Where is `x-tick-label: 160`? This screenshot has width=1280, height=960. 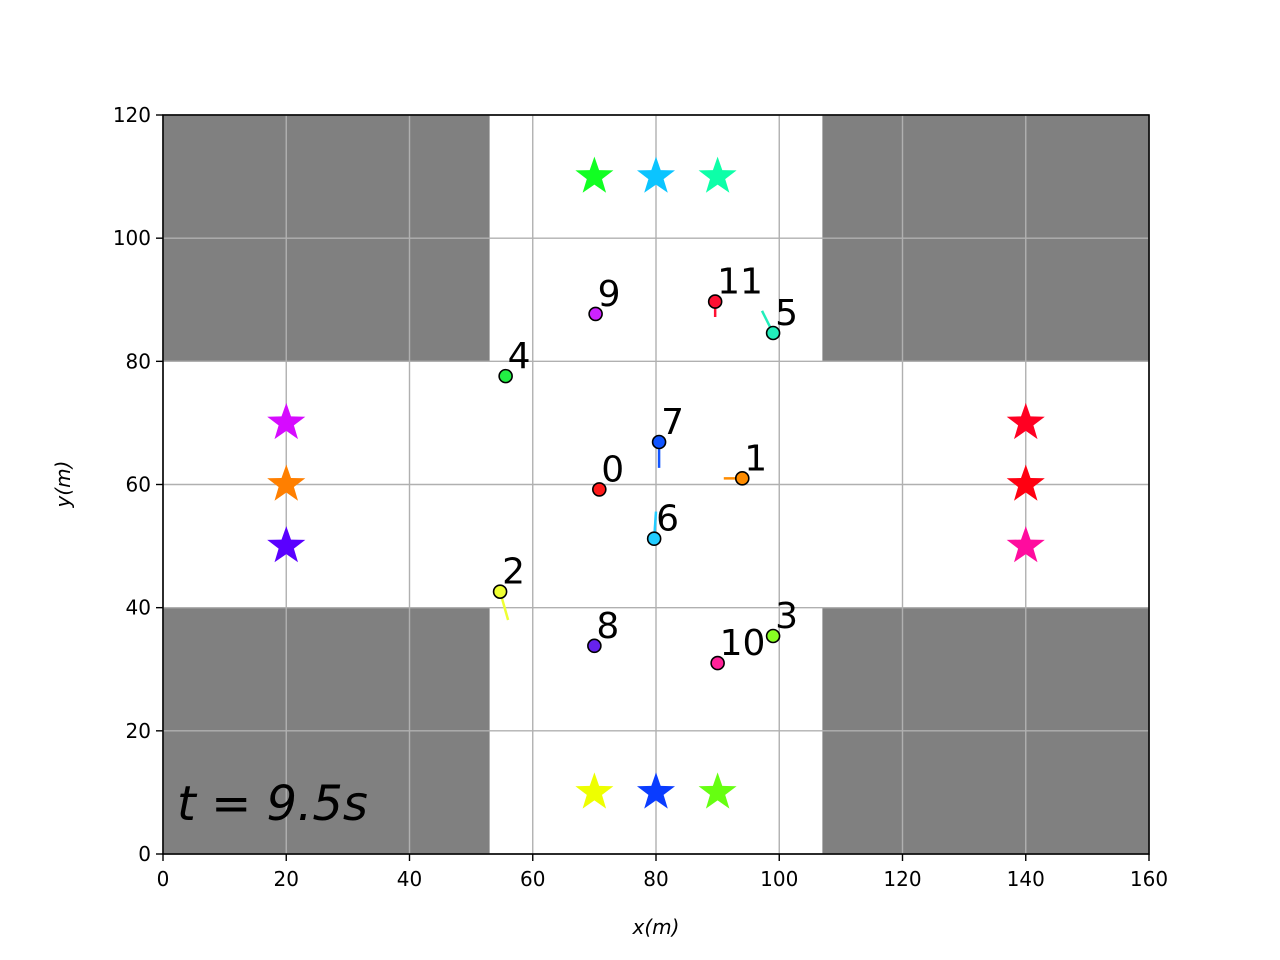
x-tick-label: 160 is located at coordinates (1149, 879).